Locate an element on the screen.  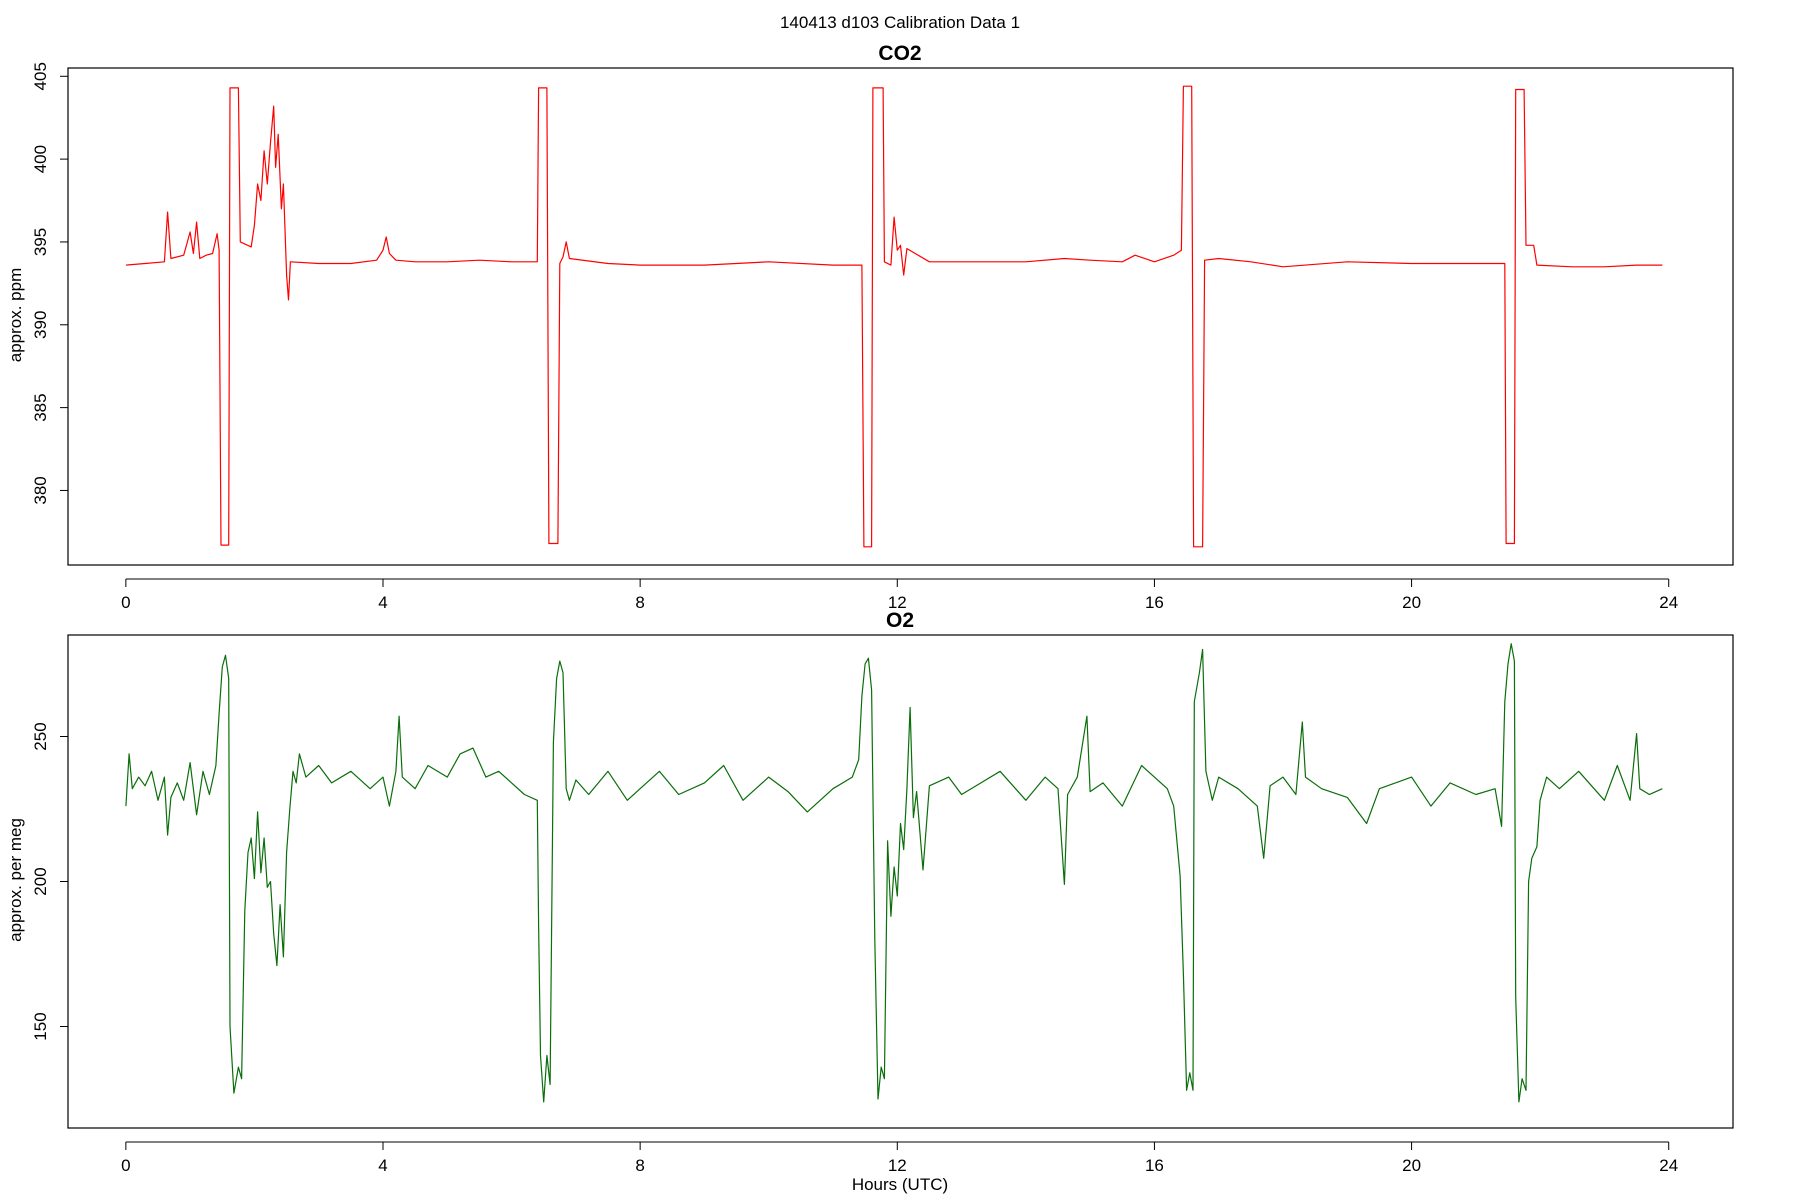
o2-x-tick-label: 16 is located at coordinates (1154, 1165).